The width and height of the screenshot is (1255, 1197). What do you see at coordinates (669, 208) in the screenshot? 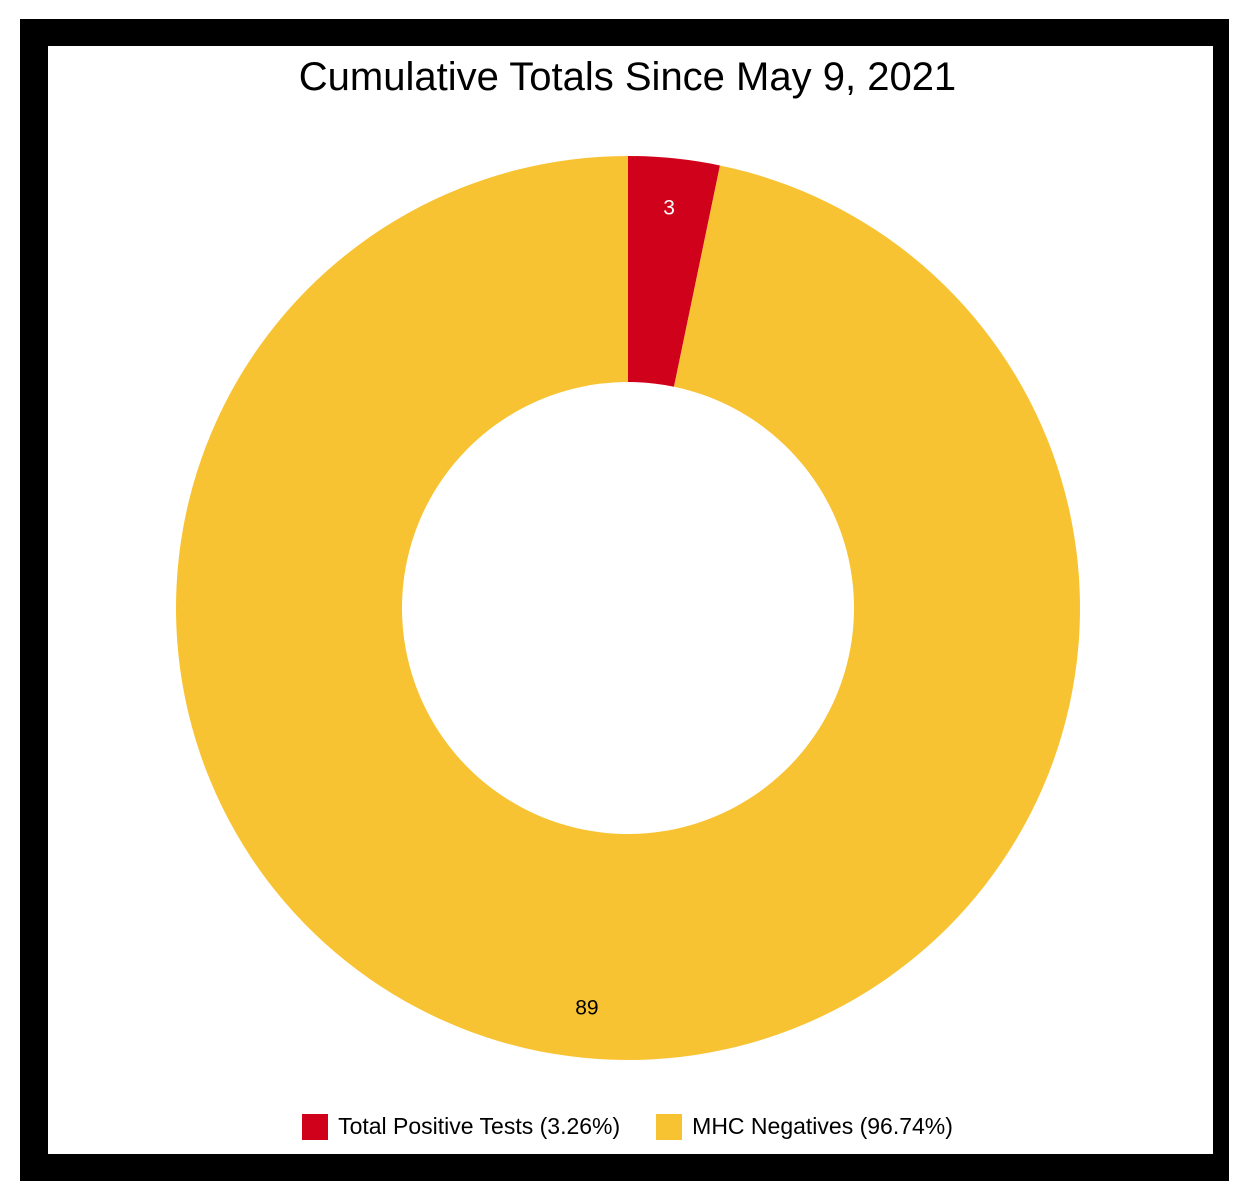
I see `data-label-positive: 3` at bounding box center [669, 208].